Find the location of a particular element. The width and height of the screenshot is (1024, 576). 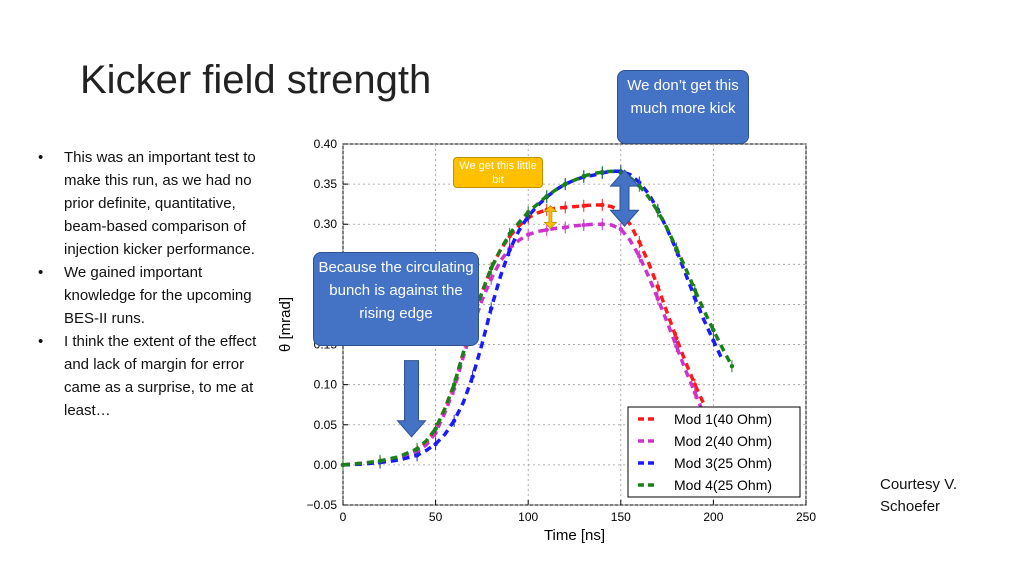

page-title: Kicker field strength is located at coordinates (256, 80).